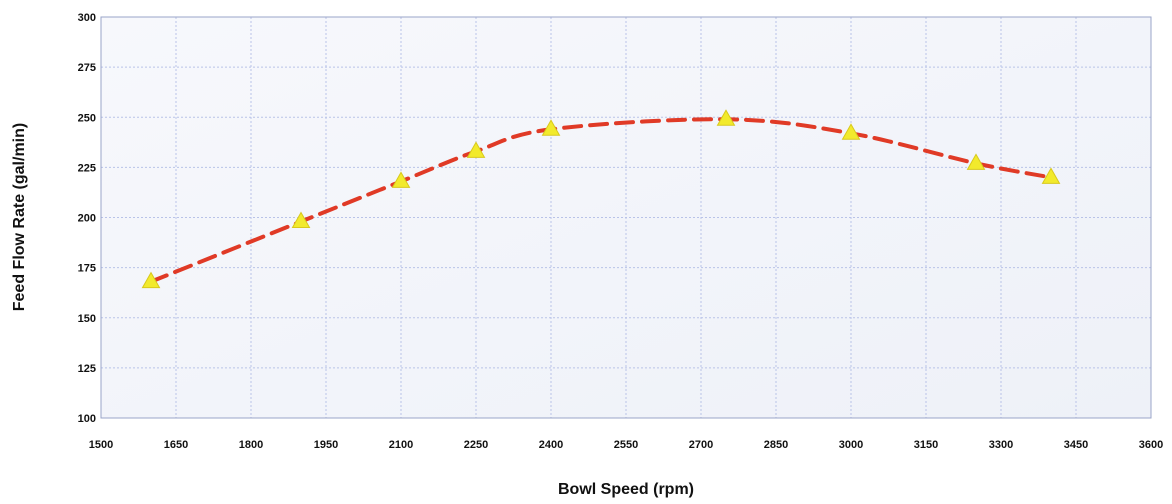 The image size is (1172, 504). Describe the element at coordinates (176, 445) in the screenshot. I see `x-tick-label: 1650` at that location.